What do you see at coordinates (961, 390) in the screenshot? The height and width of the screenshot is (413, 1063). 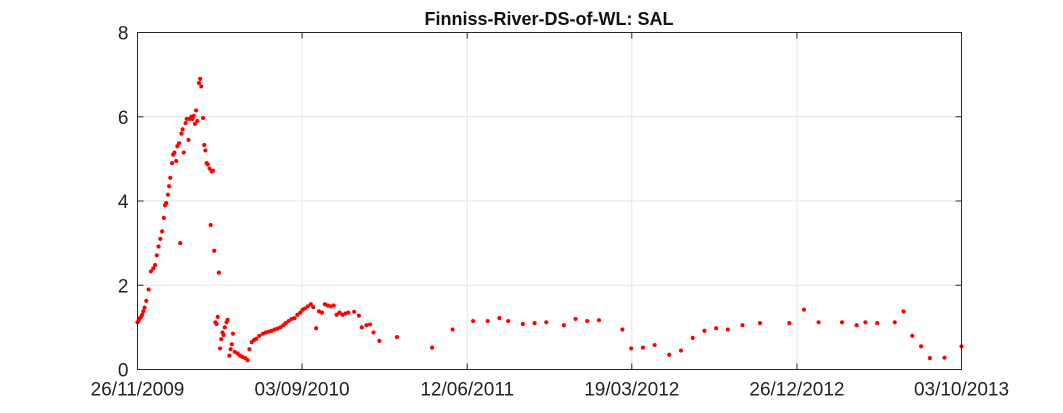 I see `x-tick-label: 03/10/2013` at bounding box center [961, 390].